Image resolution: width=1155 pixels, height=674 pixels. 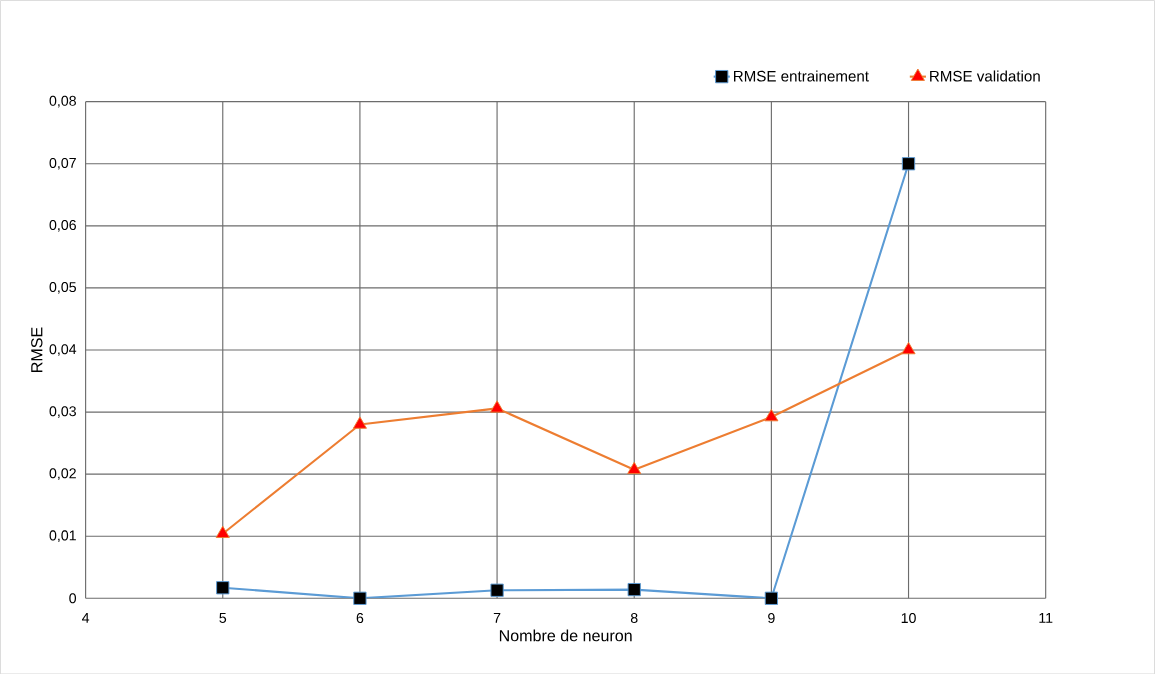 What do you see at coordinates (62, 287) in the screenshot?
I see `y-tick-label: 0,05` at bounding box center [62, 287].